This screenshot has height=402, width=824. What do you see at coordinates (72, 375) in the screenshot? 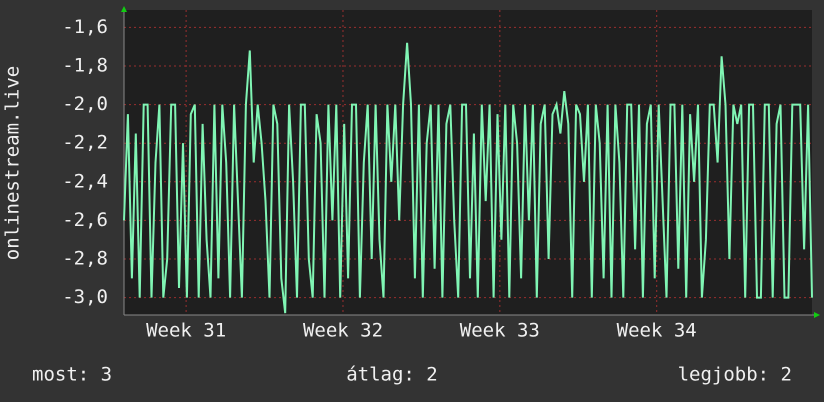
I see `footer-current: most: 3` at bounding box center [72, 375].